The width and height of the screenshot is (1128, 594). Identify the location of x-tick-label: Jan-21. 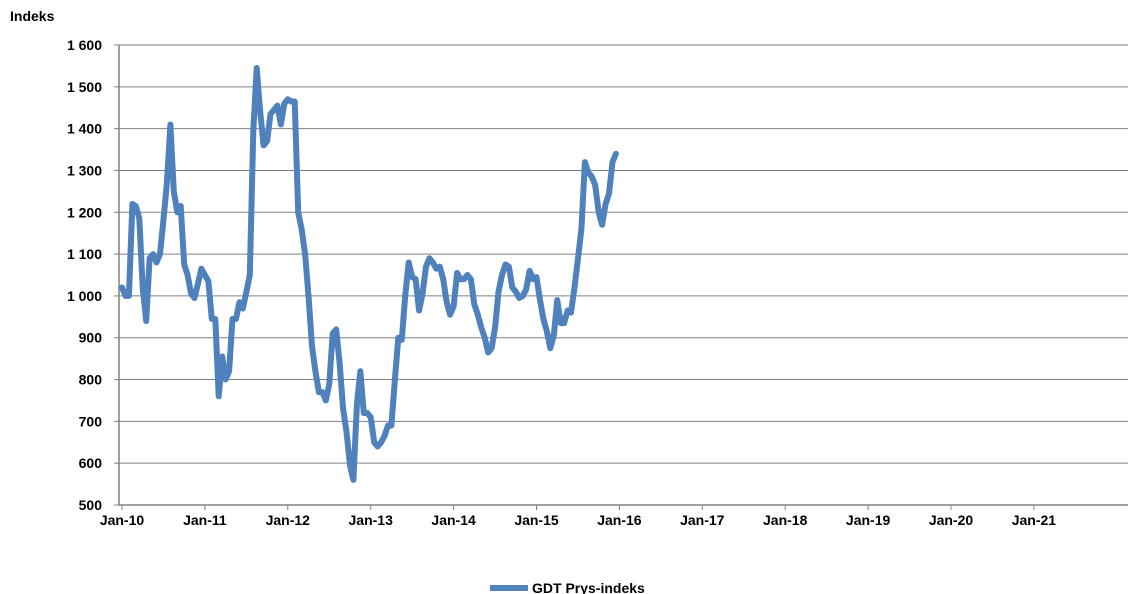
(1034, 520).